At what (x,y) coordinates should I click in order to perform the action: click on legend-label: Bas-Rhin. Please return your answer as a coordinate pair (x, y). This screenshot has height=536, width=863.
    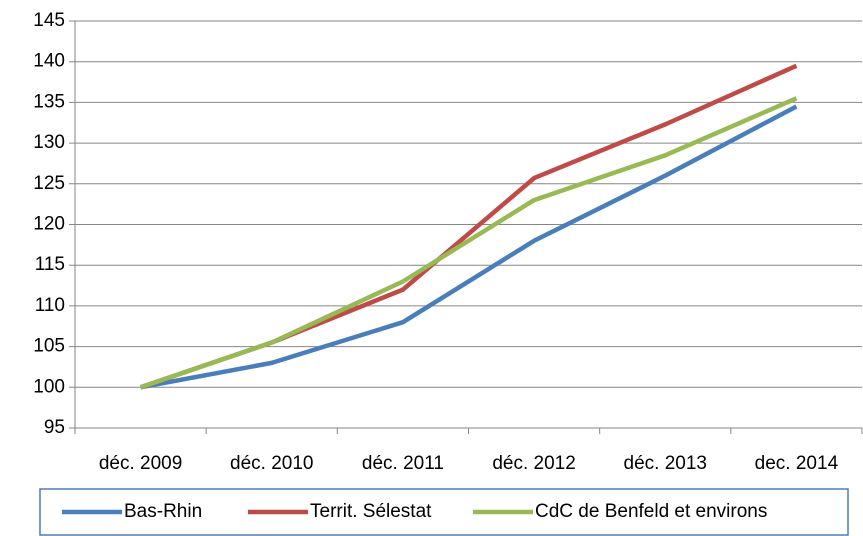
    Looking at the image, I should click on (163, 511).